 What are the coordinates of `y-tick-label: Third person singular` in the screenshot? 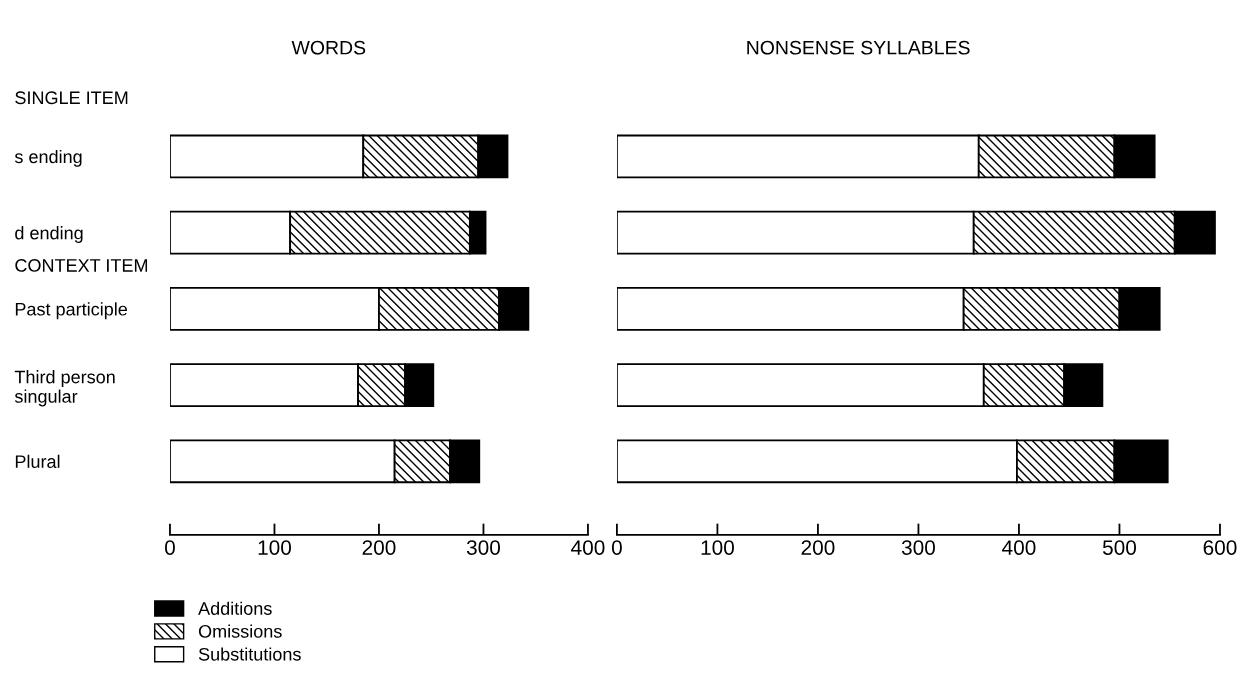 It's located at (64, 388).